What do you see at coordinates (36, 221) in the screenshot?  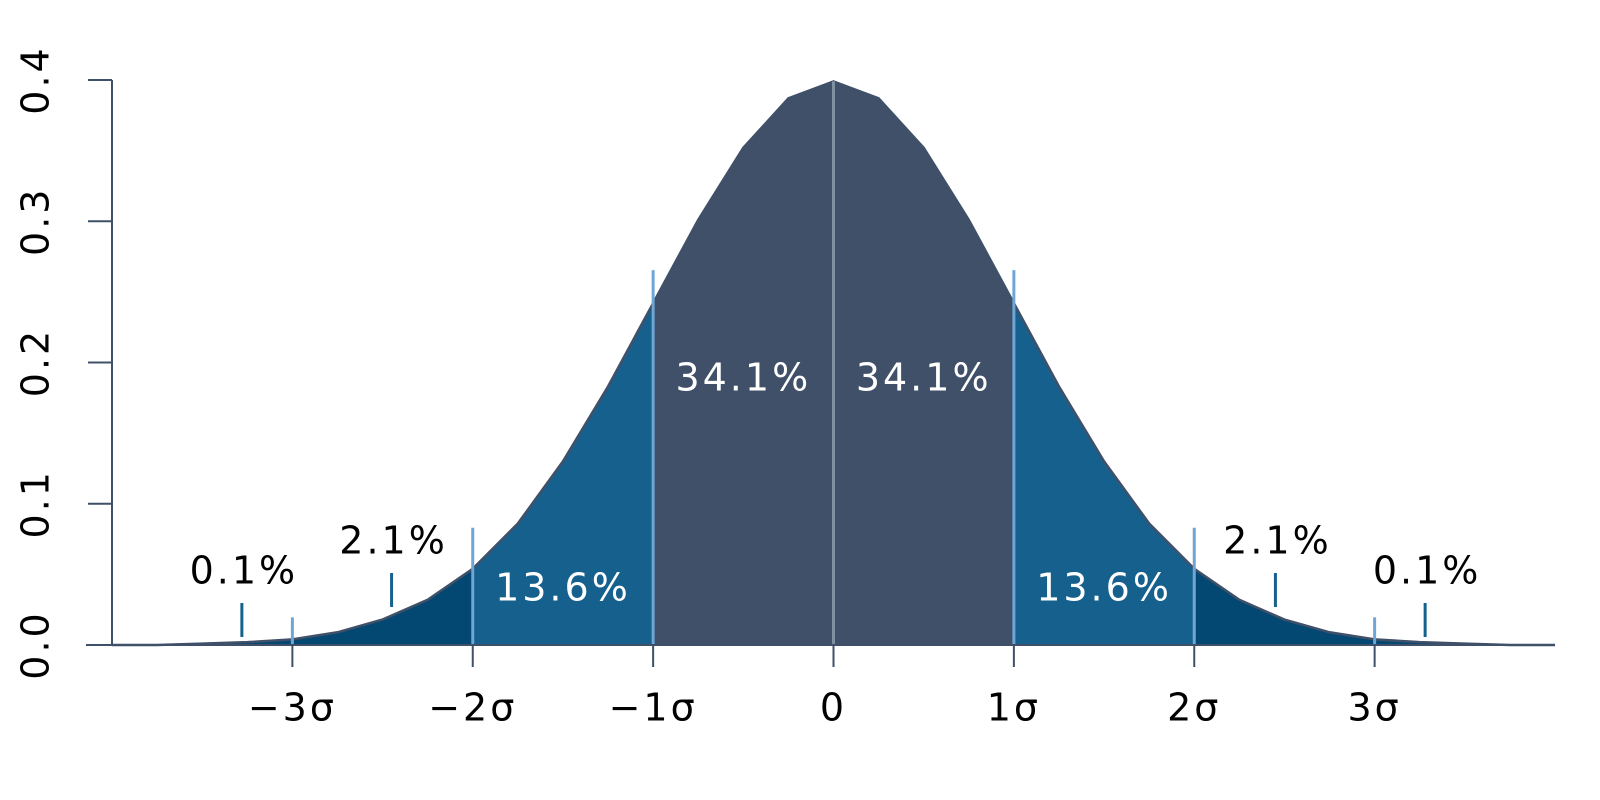 I see `y-tick-label: 0.3` at bounding box center [36, 221].